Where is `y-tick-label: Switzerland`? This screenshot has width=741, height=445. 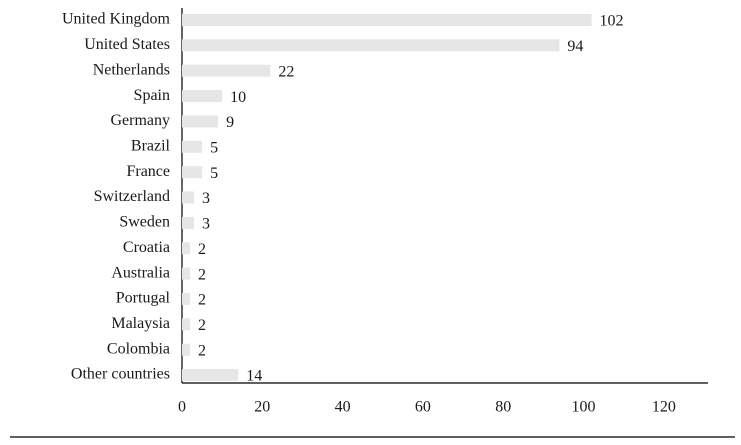
y-tick-label: Switzerland is located at coordinates (132, 196).